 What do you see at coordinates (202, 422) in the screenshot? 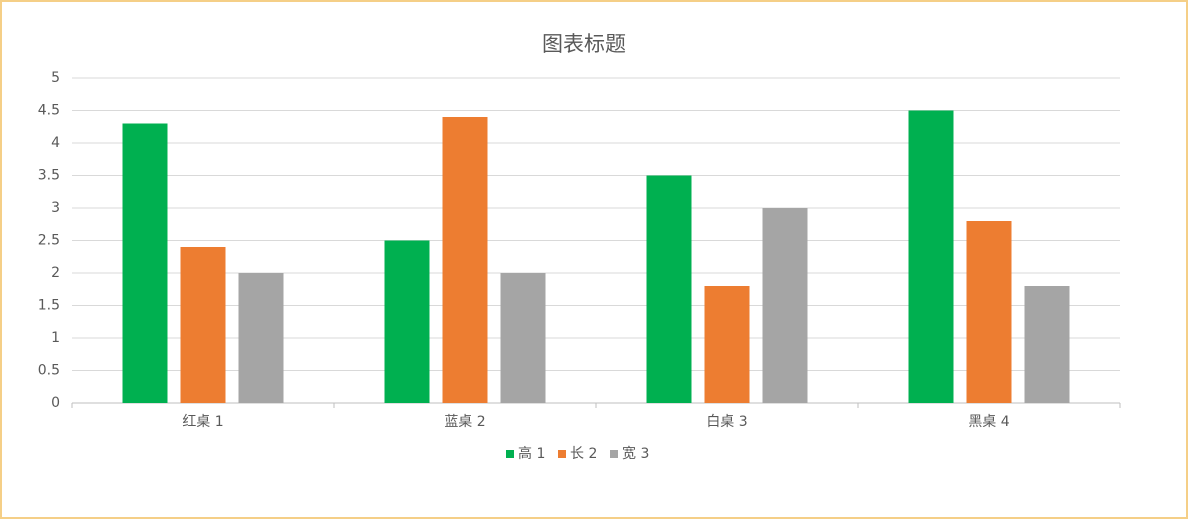
I see `x-tick-label: 红桌 1` at bounding box center [202, 422].